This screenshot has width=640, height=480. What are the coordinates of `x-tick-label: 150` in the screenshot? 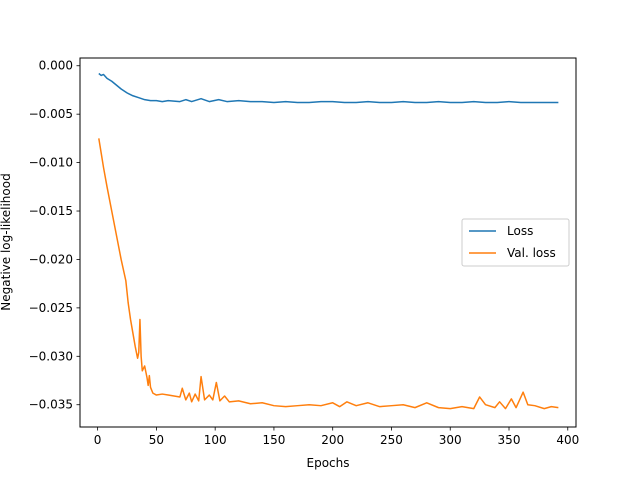 It's located at (273, 440).